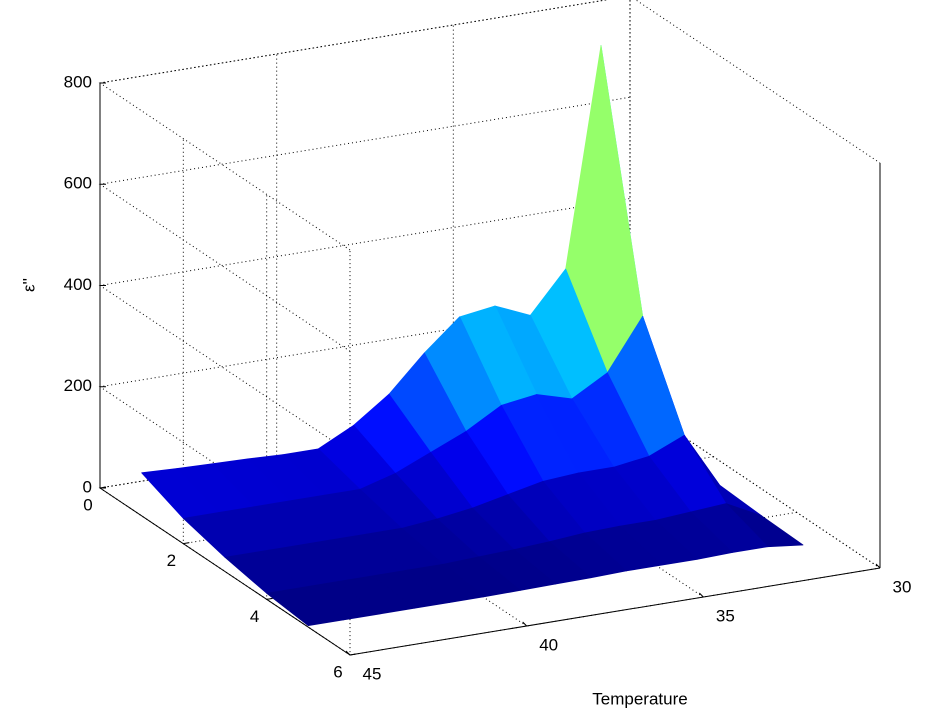 The height and width of the screenshot is (719, 928). Describe the element at coordinates (305, 607) in the screenshot. I see `surface-patch` at that location.